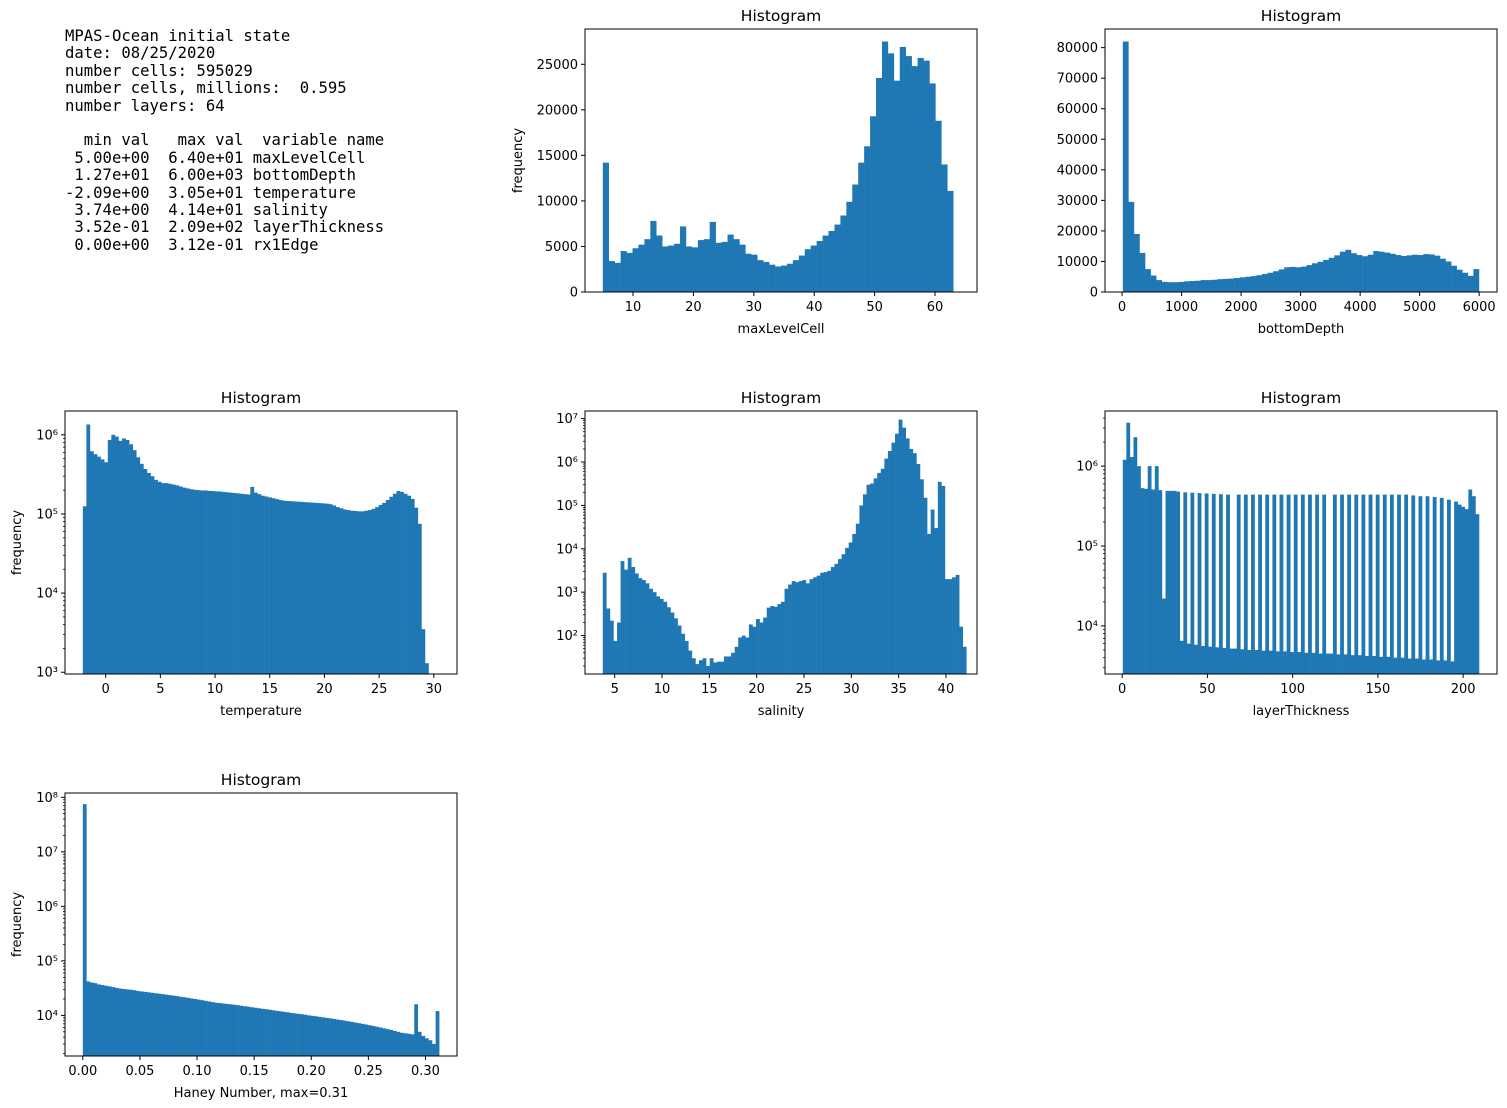 Image resolution: width=1507 pixels, height=1108 pixels. I want to click on x-tick-label: 4000, so click(1360, 307).